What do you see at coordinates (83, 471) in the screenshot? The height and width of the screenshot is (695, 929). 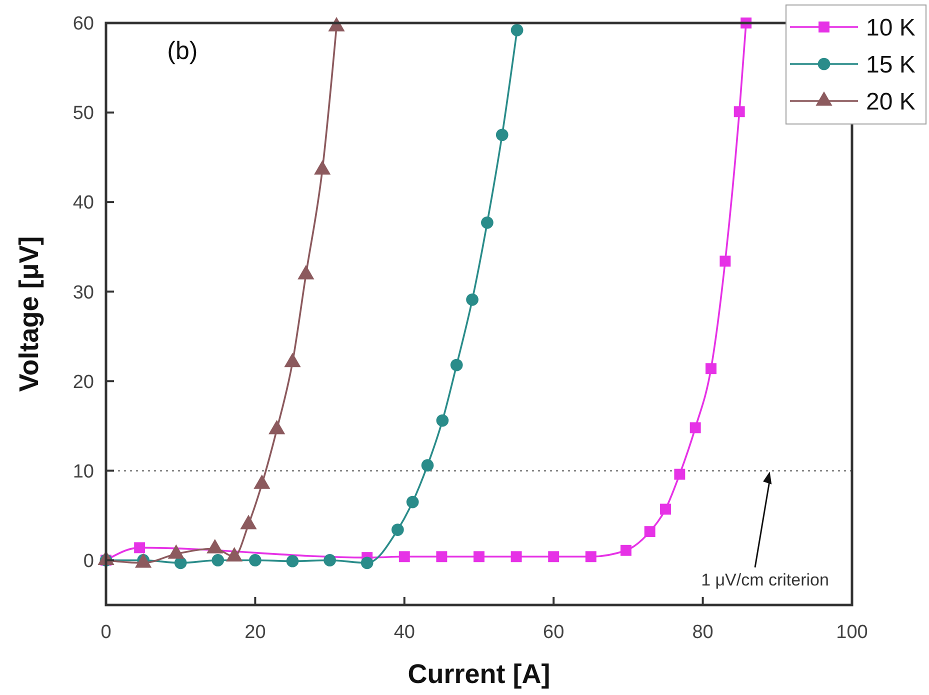 I see `y-tick-label: 10` at bounding box center [83, 471].